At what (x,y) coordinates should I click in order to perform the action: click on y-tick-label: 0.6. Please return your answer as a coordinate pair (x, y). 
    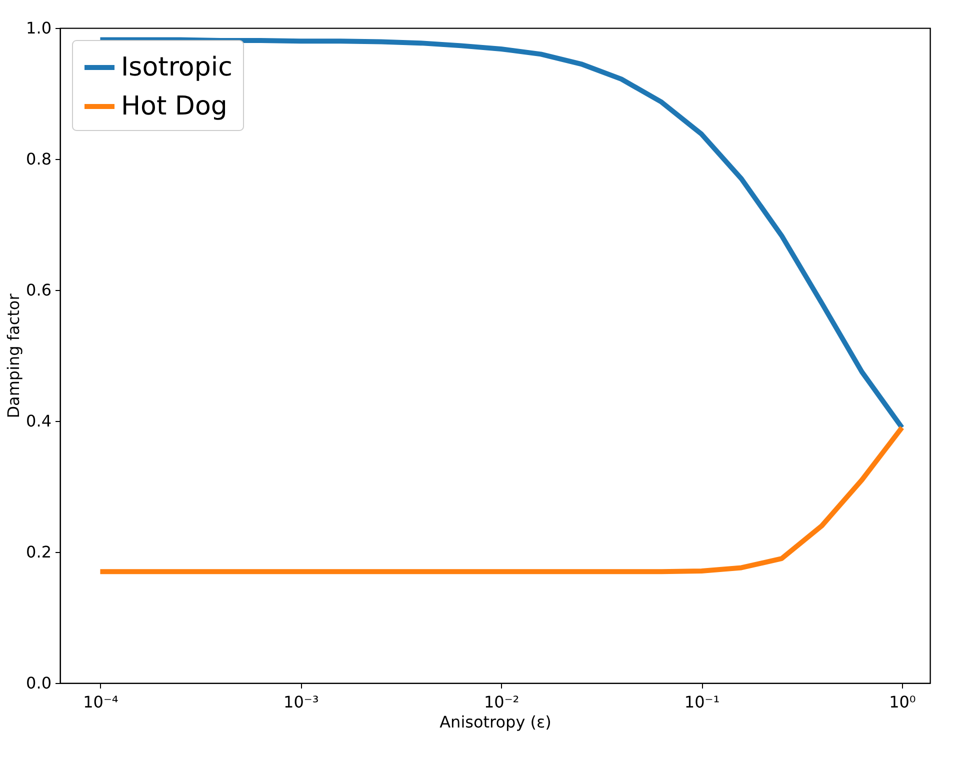
    Looking at the image, I should click on (39, 290).